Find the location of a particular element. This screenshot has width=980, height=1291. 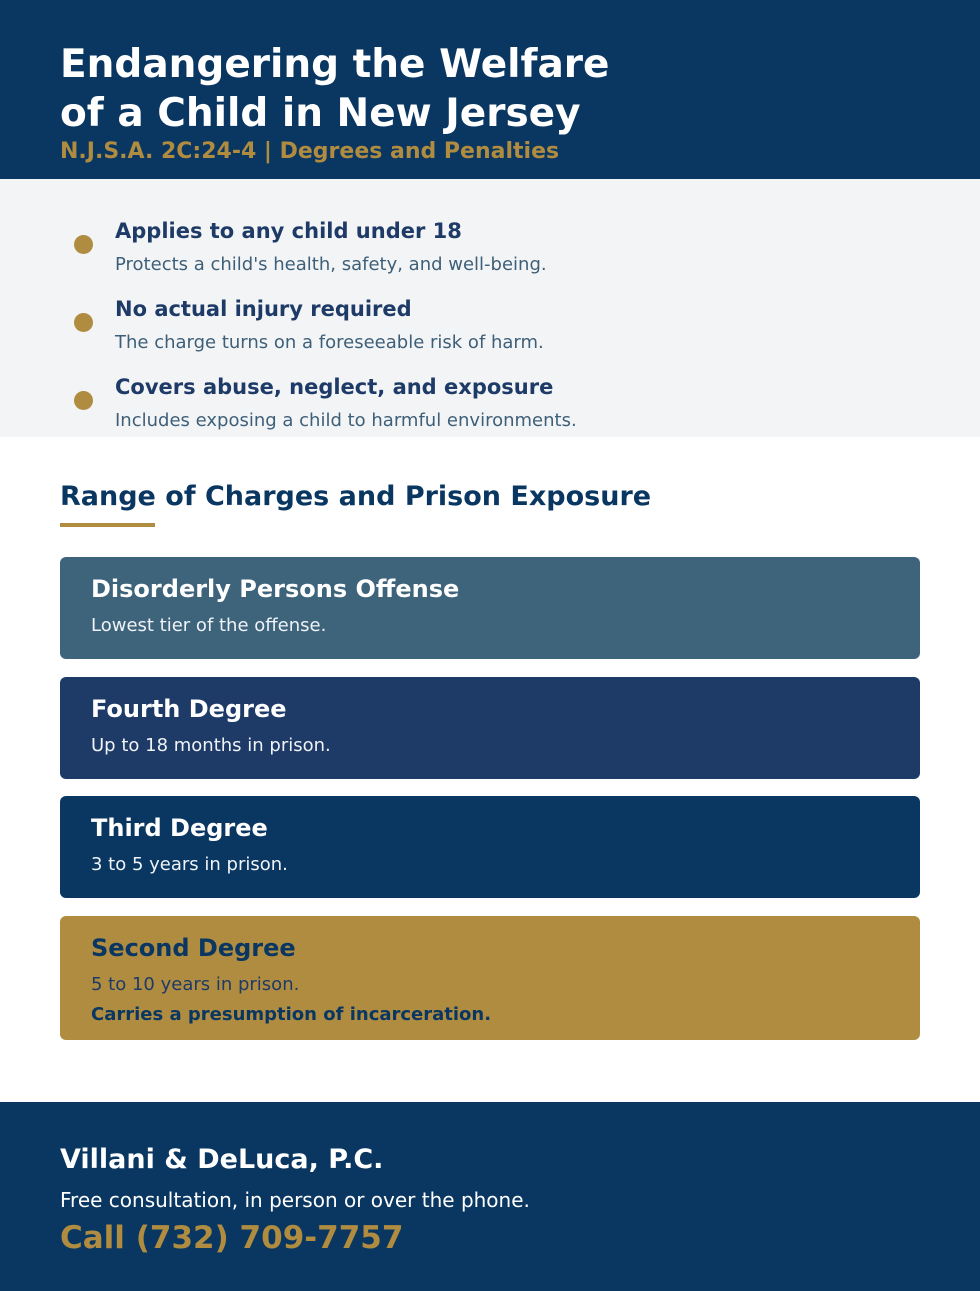

charge-card-fourth-degree: Fourth Degree Up to 18 months in prison. is located at coordinates (490, 728).